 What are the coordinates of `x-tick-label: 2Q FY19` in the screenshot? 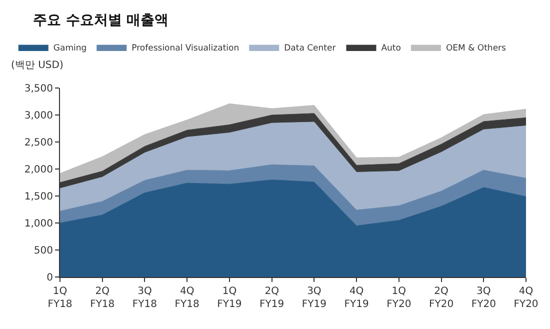 It's located at (272, 298).